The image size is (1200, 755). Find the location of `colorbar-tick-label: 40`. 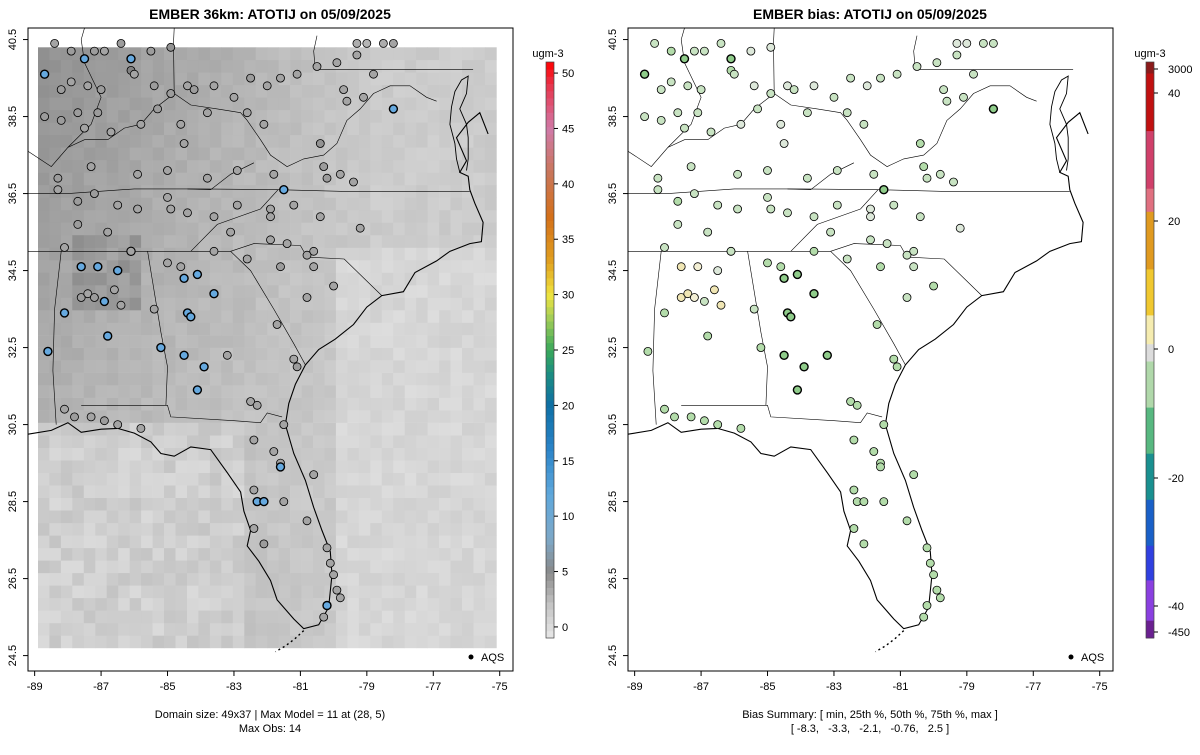

colorbar-tick-label: 40 is located at coordinates (1174, 94).